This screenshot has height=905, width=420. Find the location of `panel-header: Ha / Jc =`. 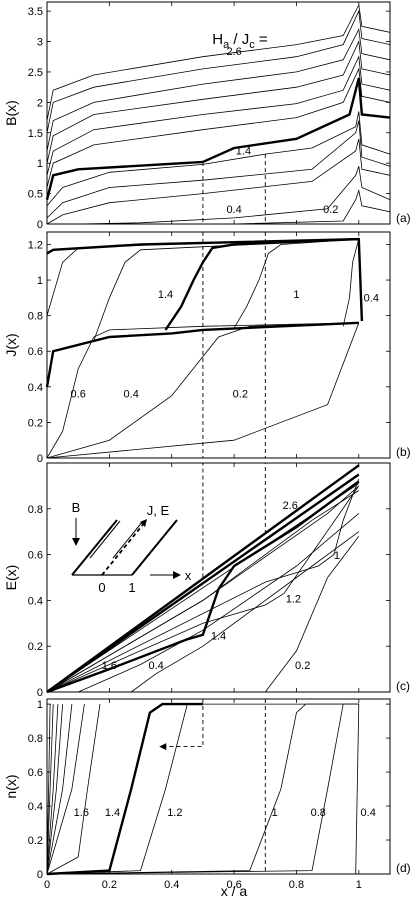

panel-header: Ha / Jc = is located at coordinates (240, 41).